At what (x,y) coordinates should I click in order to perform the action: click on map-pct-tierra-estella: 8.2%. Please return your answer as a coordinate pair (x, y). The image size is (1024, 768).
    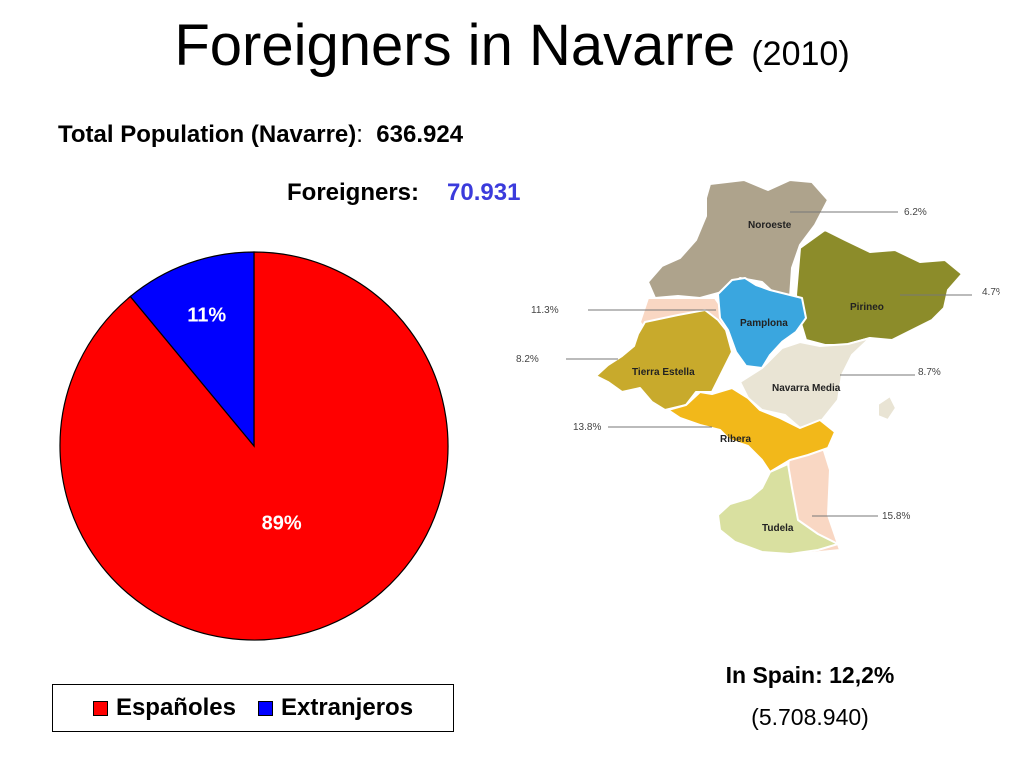
    Looking at the image, I should click on (527, 359).